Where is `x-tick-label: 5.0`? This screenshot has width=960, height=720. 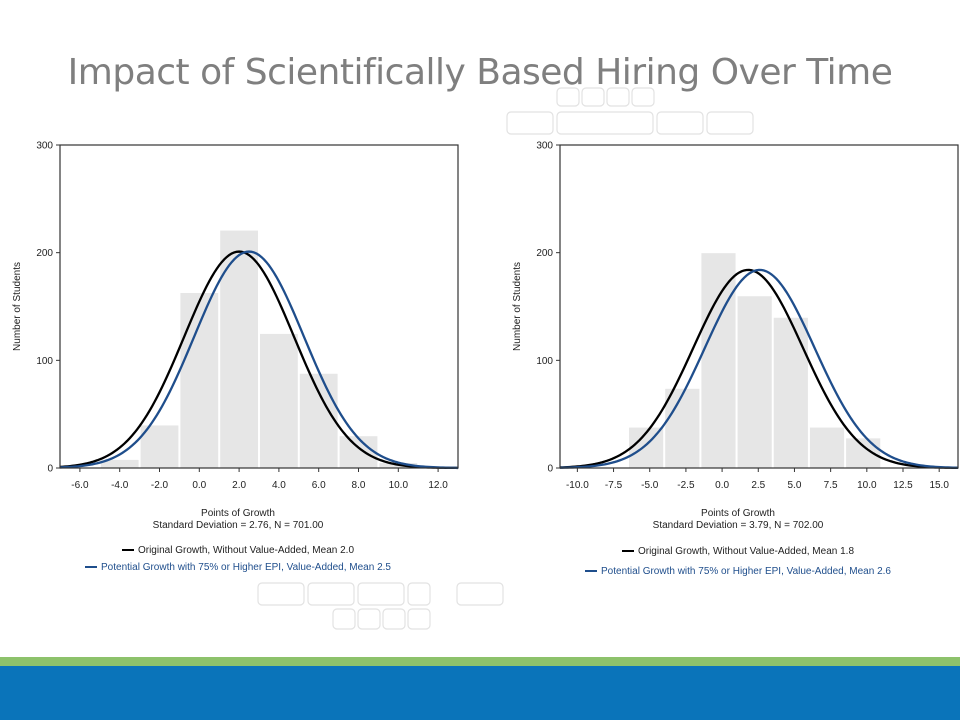
x-tick-label: 5.0 is located at coordinates (795, 485).